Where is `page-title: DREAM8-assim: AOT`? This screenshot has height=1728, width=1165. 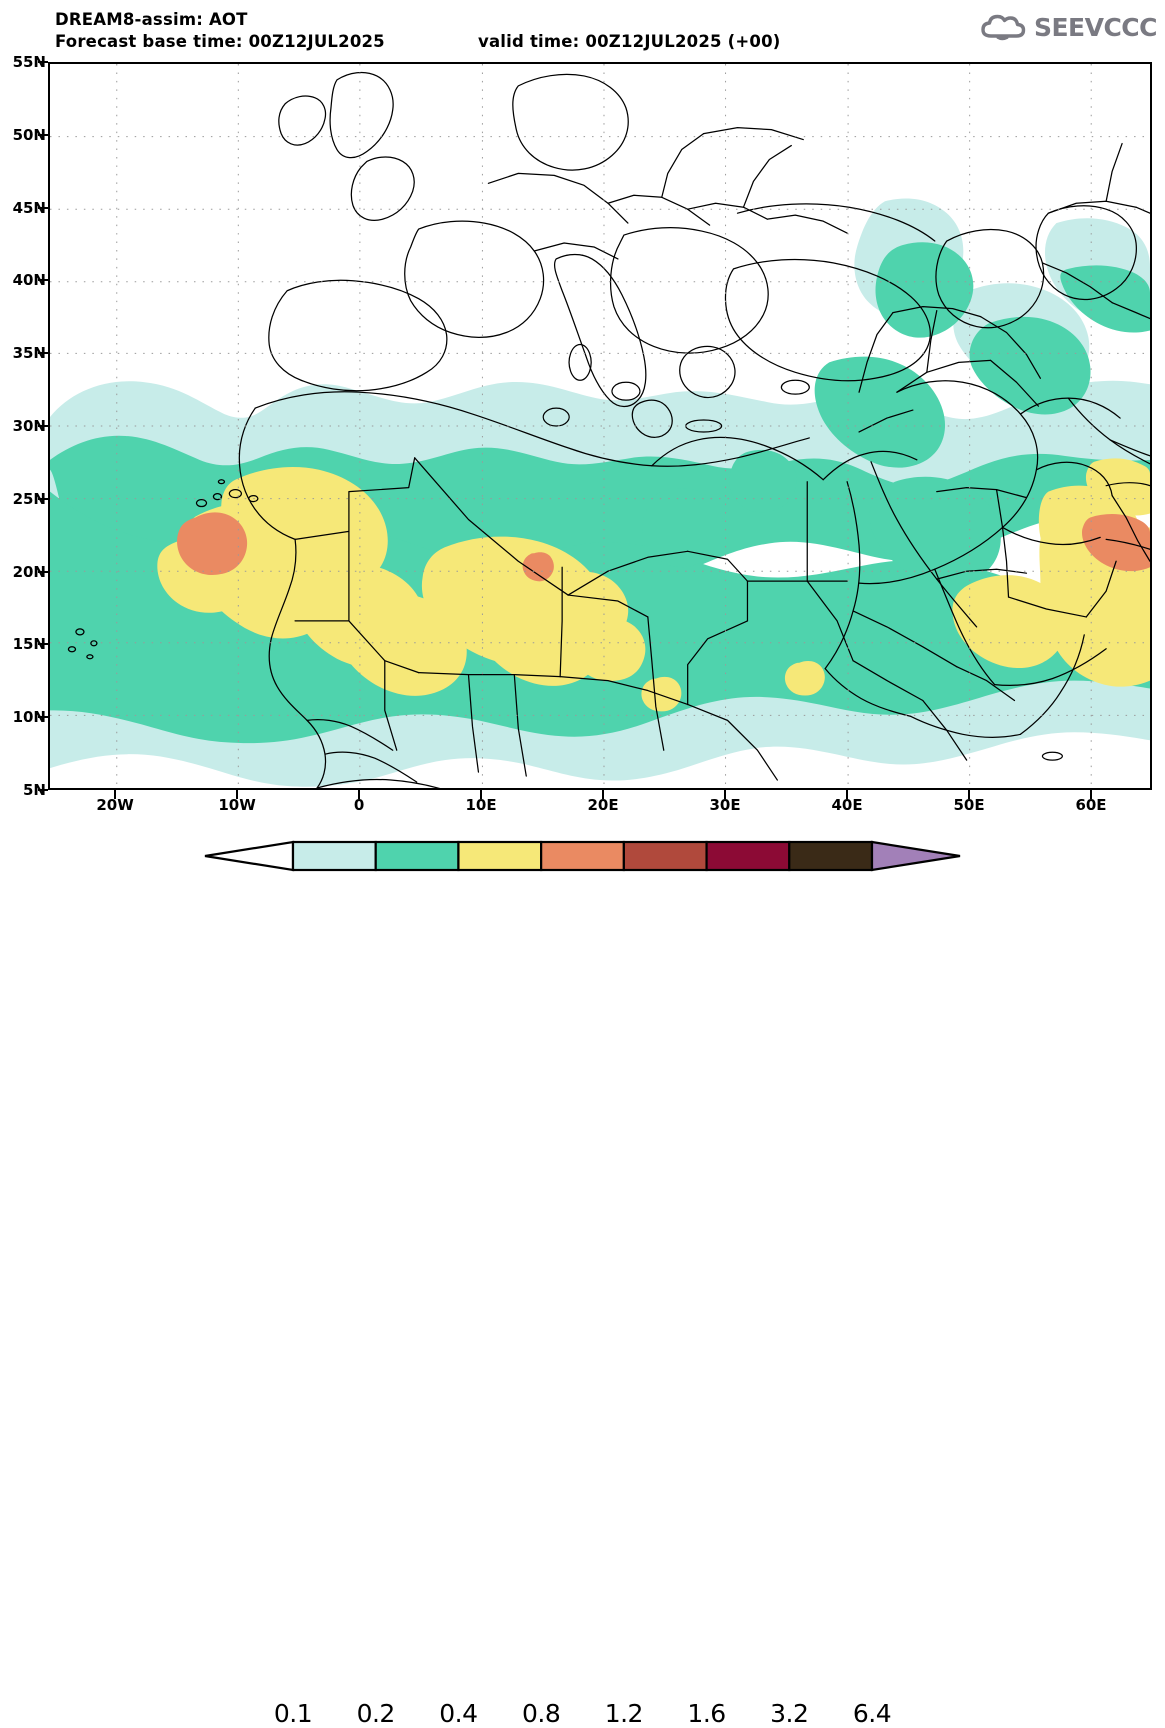
page-title: DREAM8-assim: AOT is located at coordinates (151, 19).